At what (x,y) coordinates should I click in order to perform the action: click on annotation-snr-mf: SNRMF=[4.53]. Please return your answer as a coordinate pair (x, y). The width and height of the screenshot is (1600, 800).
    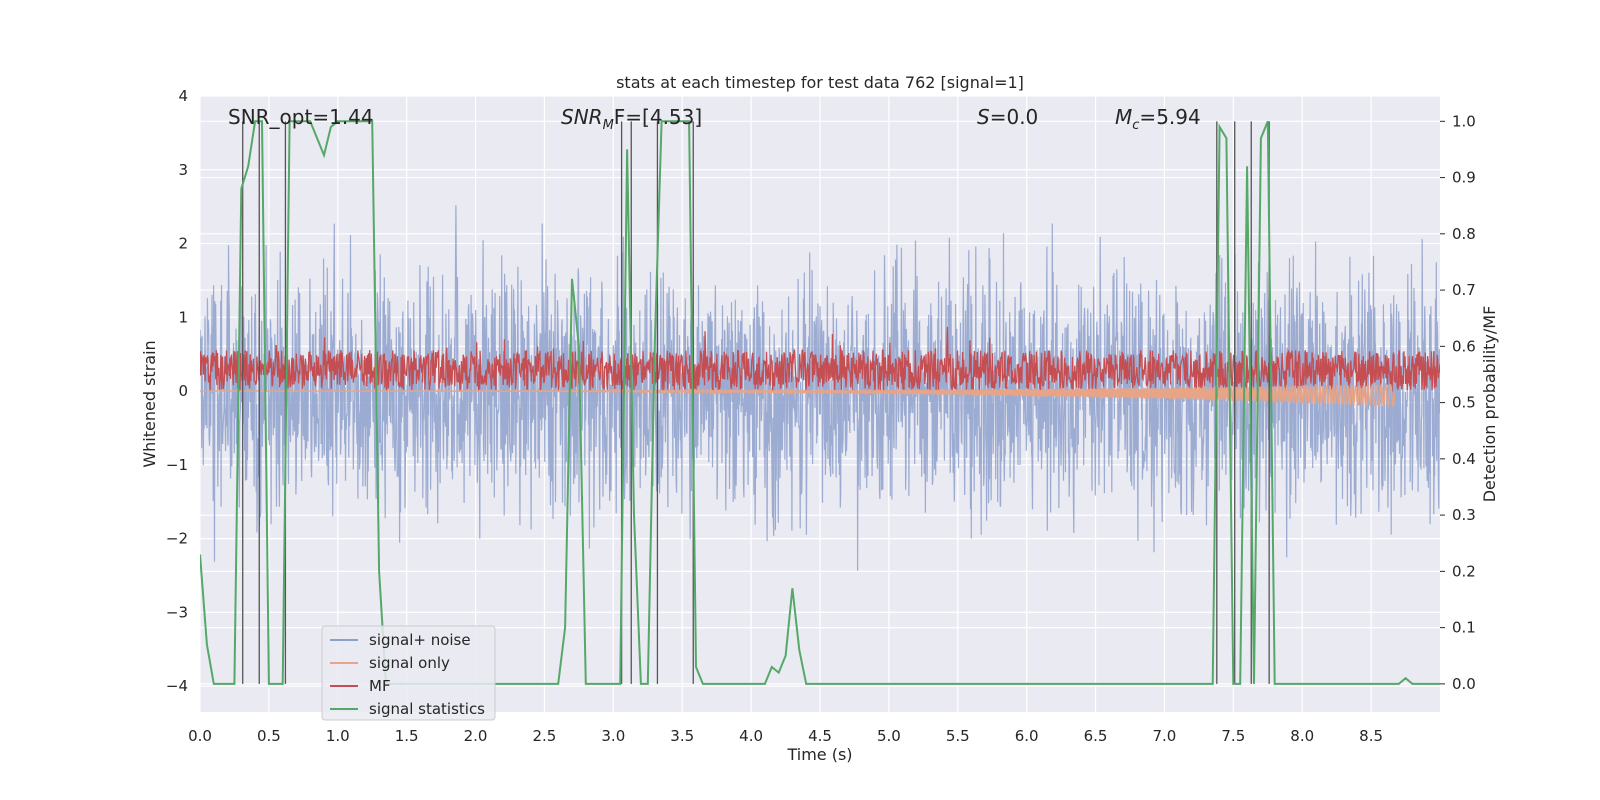
    Looking at the image, I should click on (631, 119).